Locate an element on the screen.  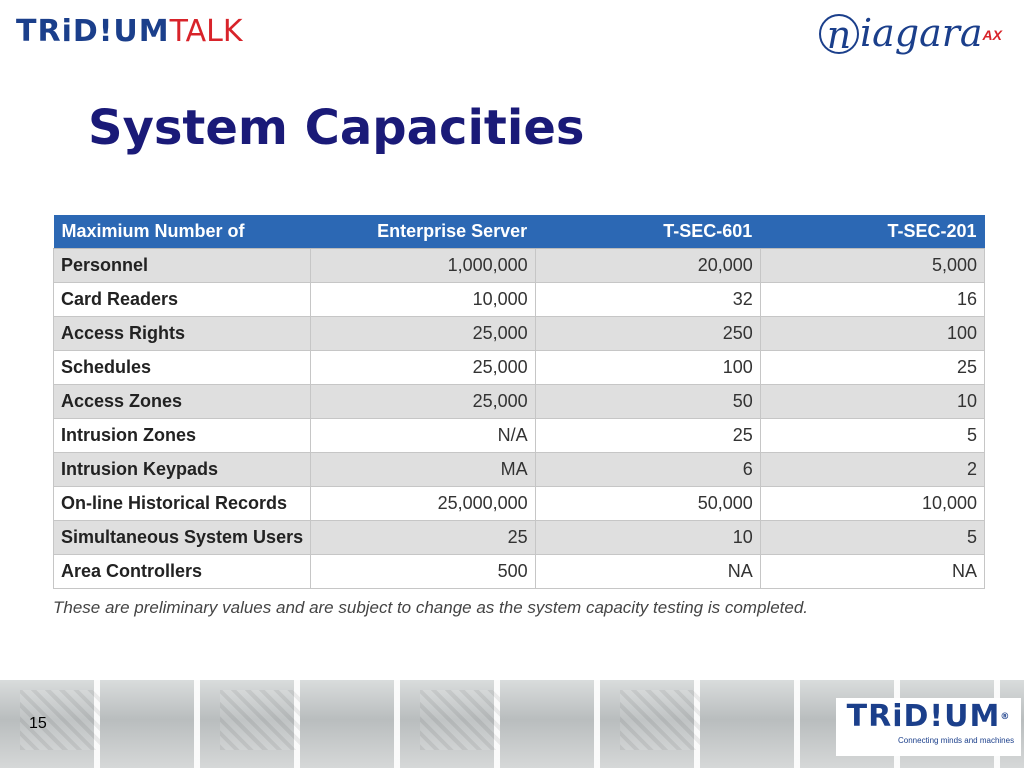
row-label: Schedules is located at coordinates (182, 367).